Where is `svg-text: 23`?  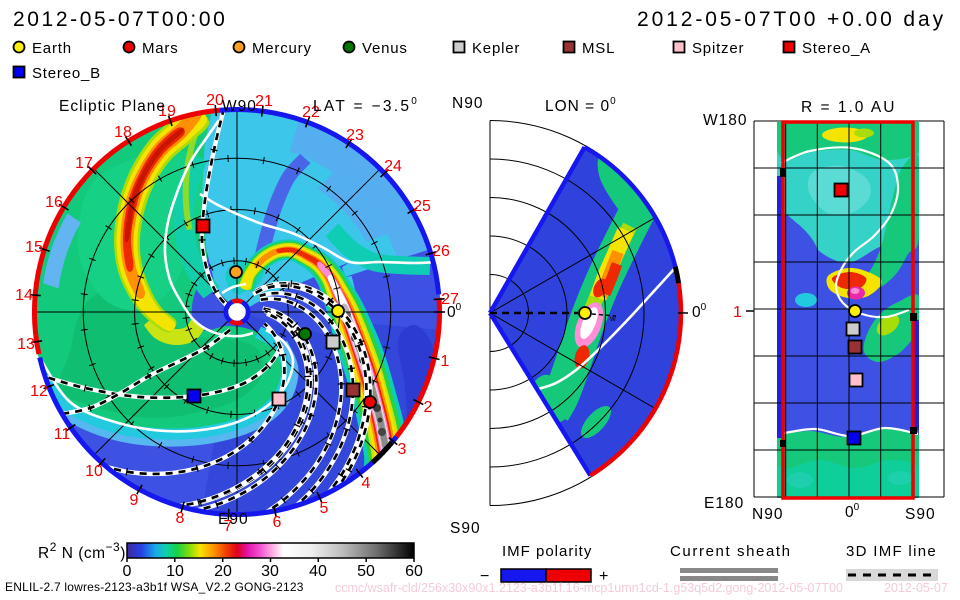 svg-text: 23 is located at coordinates (355, 135).